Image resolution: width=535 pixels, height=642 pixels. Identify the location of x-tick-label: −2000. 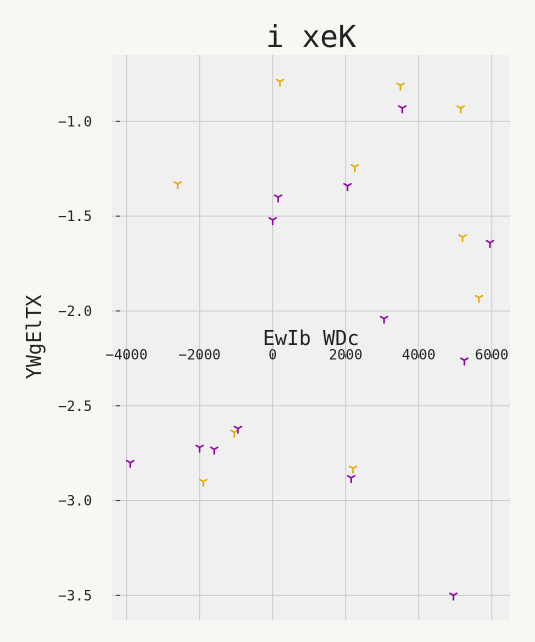
(200, 355).